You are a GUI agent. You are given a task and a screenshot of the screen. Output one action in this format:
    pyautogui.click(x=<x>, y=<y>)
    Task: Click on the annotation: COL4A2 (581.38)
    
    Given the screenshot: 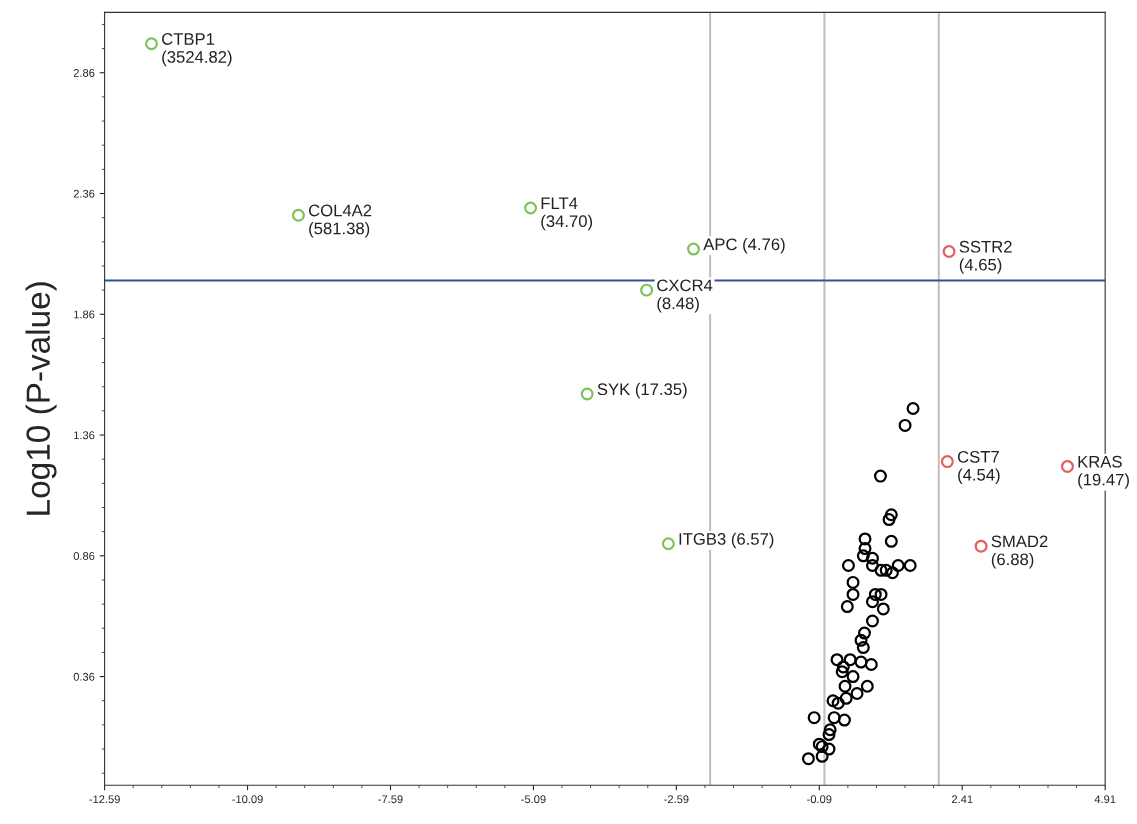 What is the action you would take?
    pyautogui.click(x=340, y=221)
    